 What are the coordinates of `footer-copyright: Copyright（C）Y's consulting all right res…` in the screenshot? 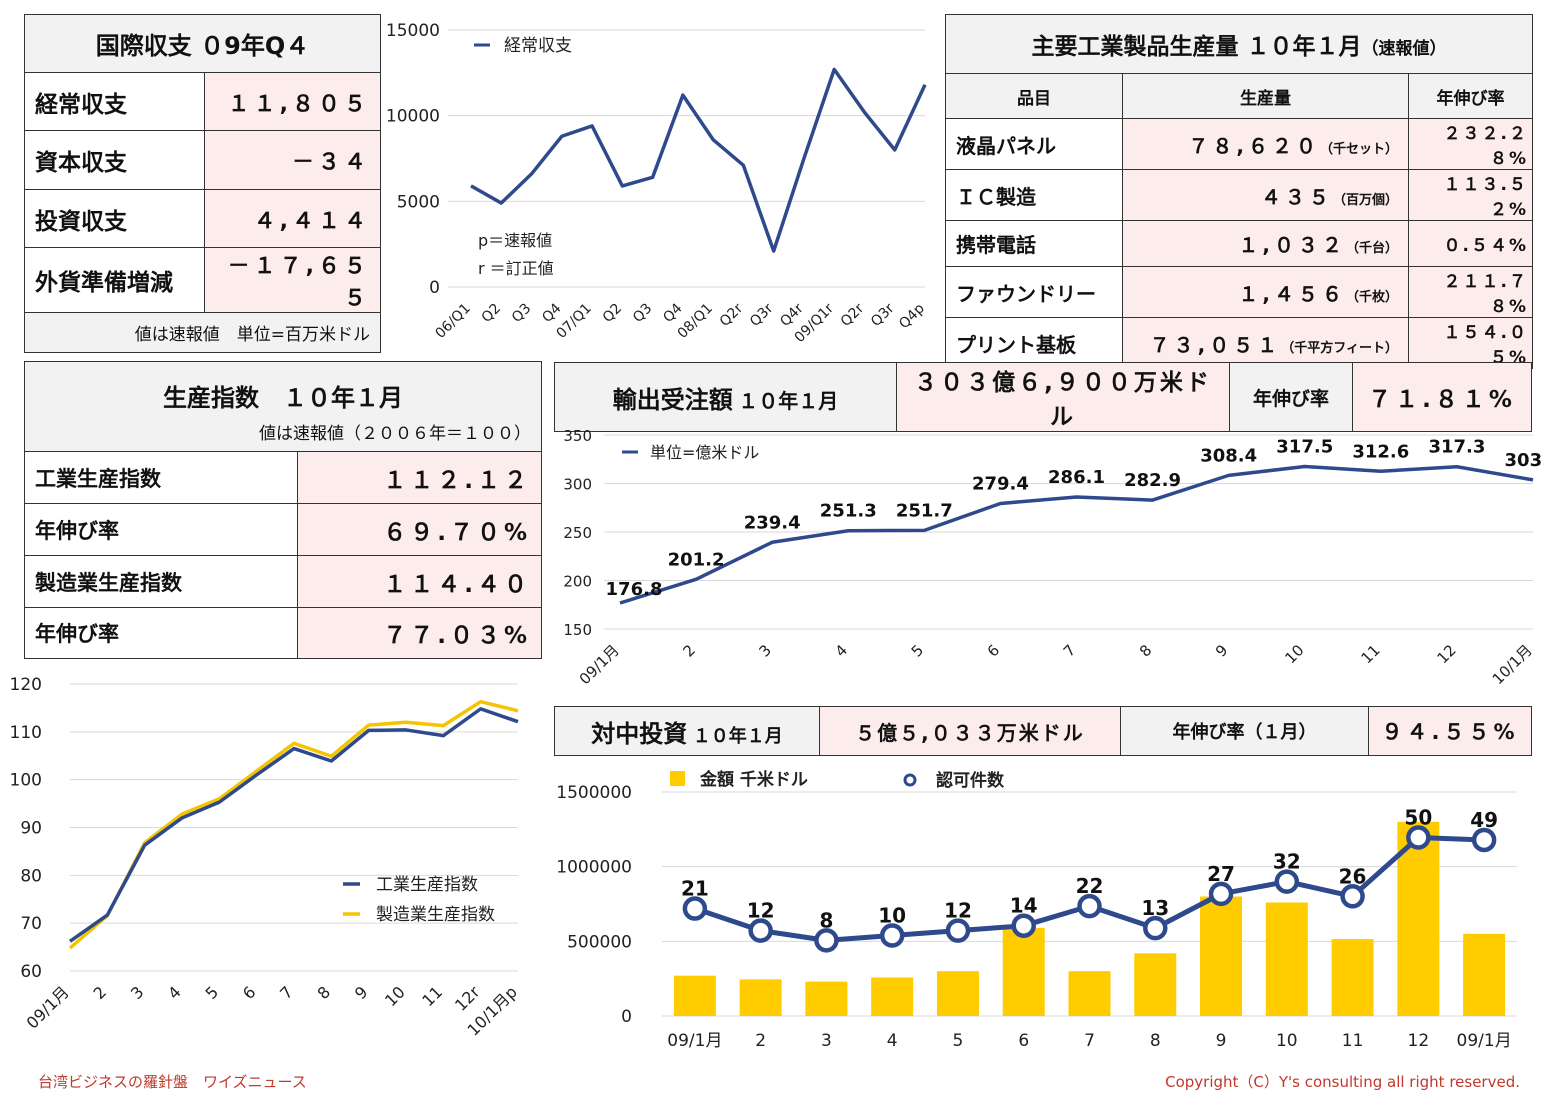 It's located at (1342, 1082).